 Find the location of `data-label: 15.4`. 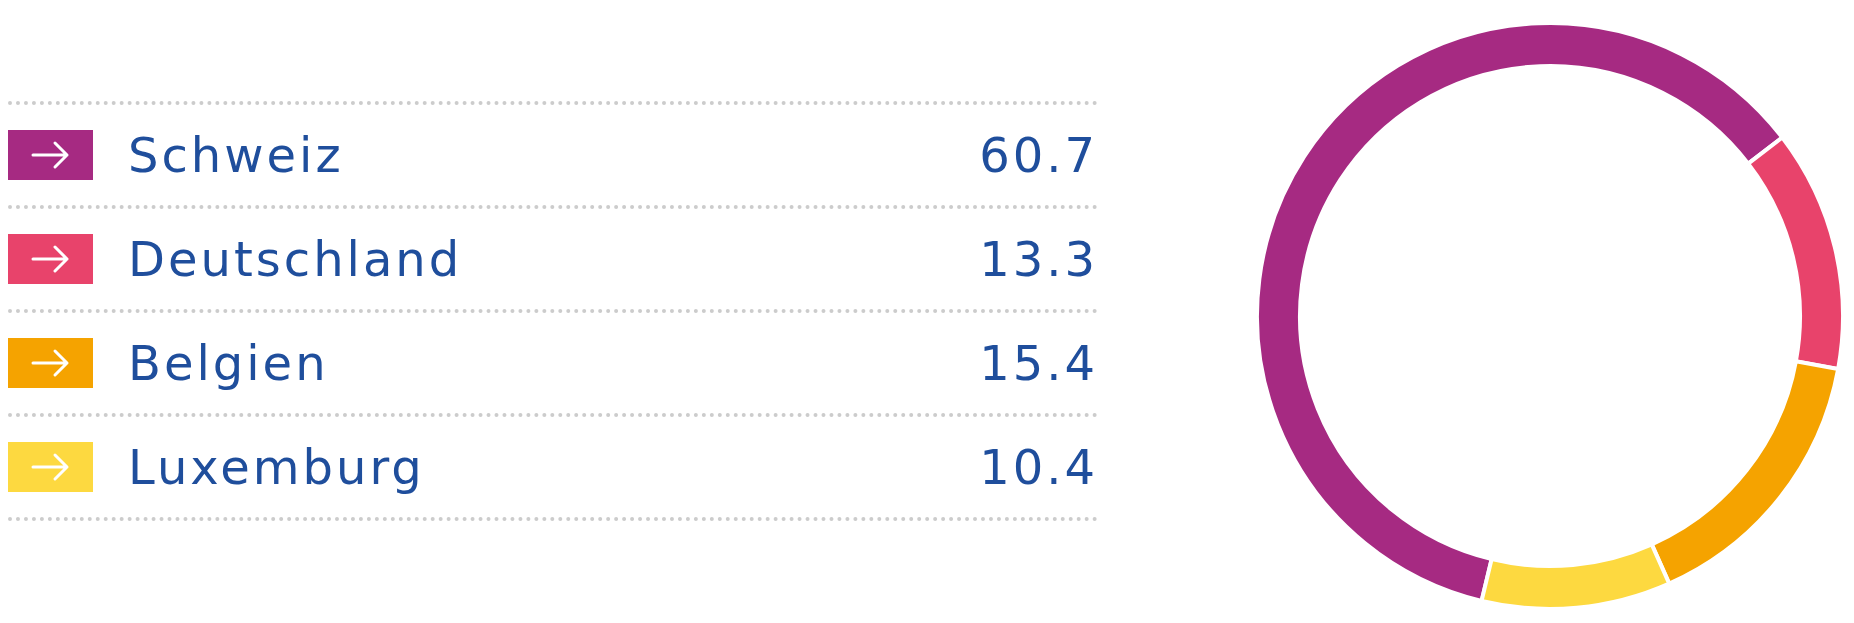

data-label: 15.4 is located at coordinates (1038, 363).